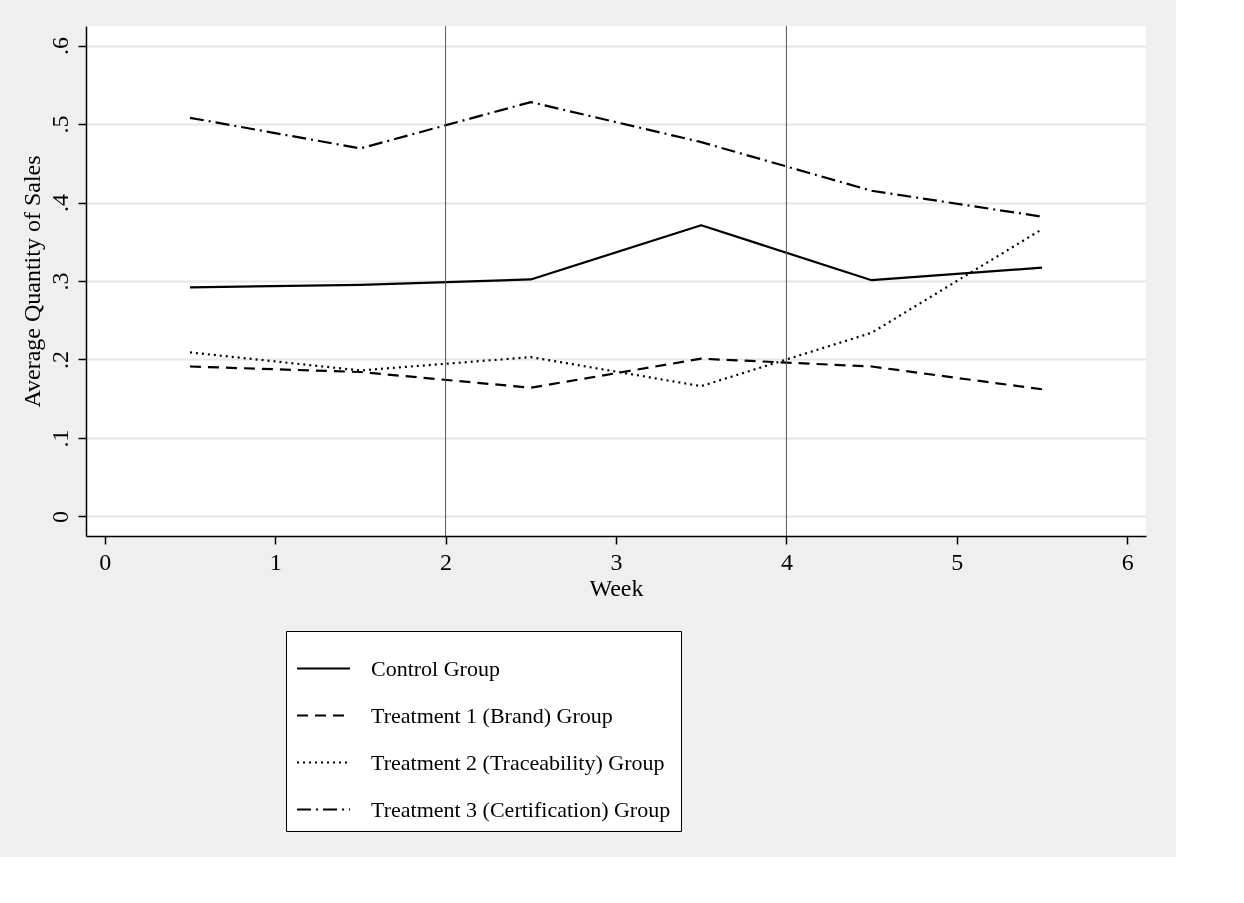 The width and height of the screenshot is (1244, 903). What do you see at coordinates (59, 359) in the screenshot?
I see `y-tick-label: .2` at bounding box center [59, 359].